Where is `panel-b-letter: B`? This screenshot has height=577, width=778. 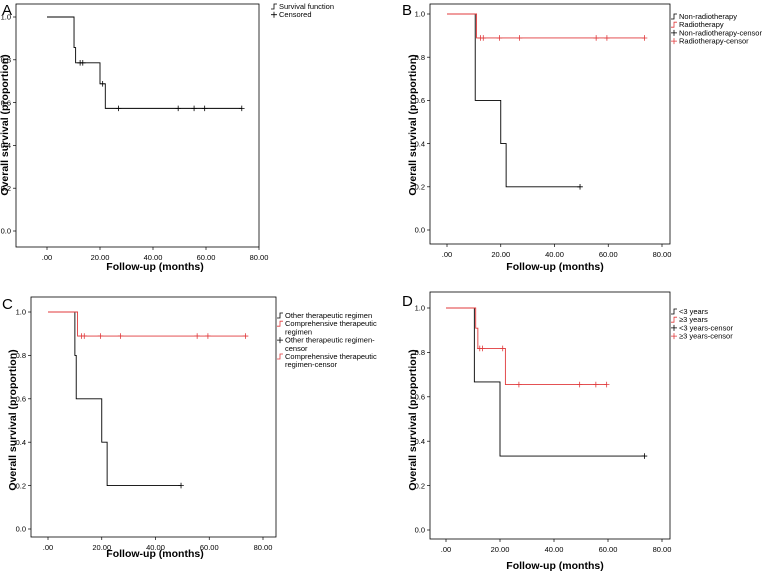
panel-b-letter: B is located at coordinates (407, 10).